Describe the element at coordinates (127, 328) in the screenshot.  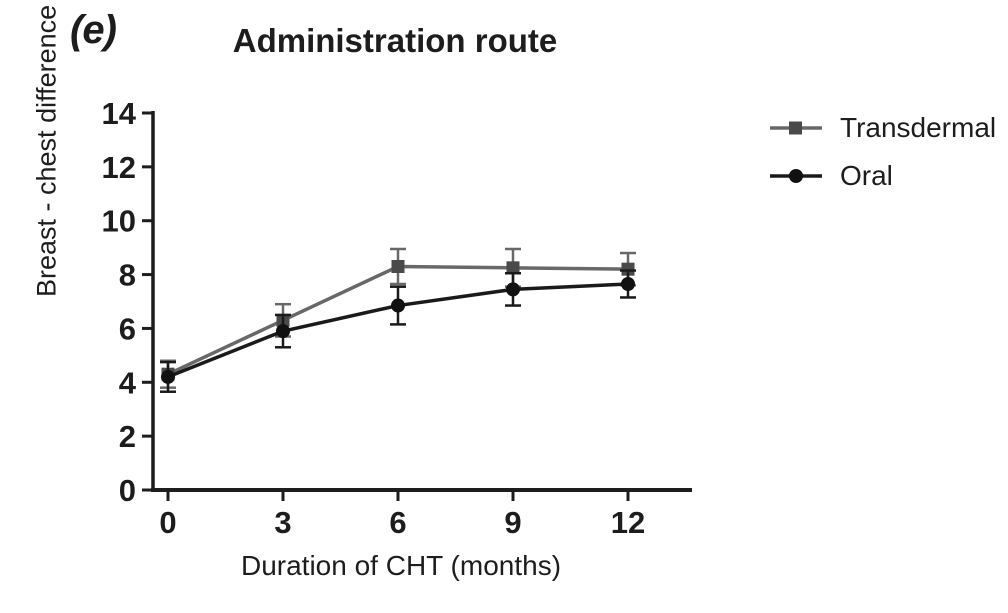
I see `y-tick-label: 6` at that location.